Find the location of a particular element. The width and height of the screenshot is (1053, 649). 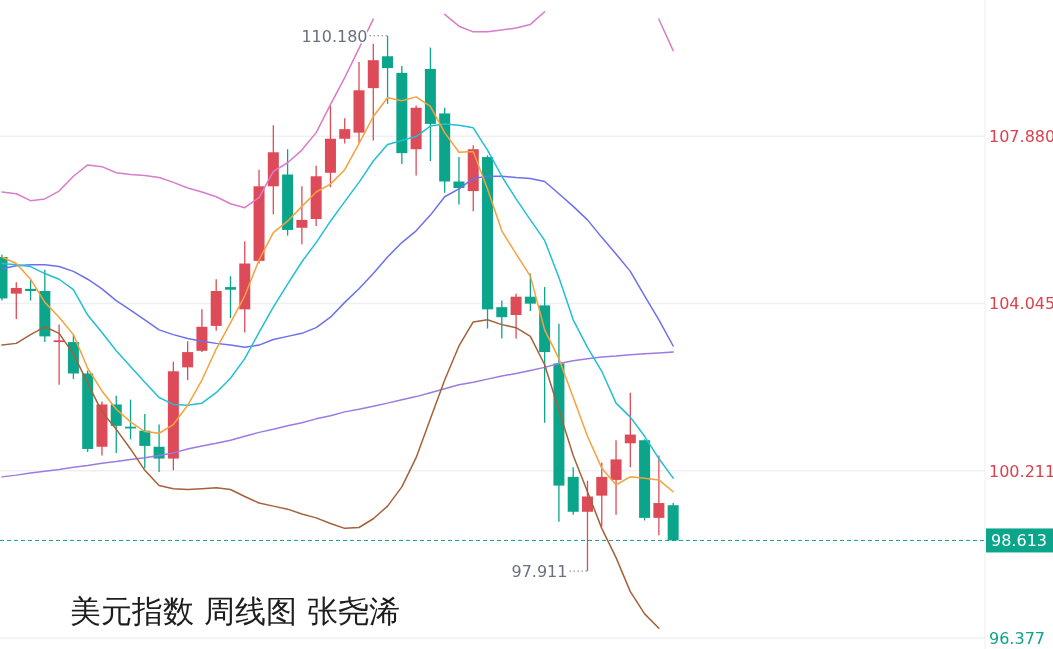

y-tick-label: 104.045 is located at coordinates (1021, 304).